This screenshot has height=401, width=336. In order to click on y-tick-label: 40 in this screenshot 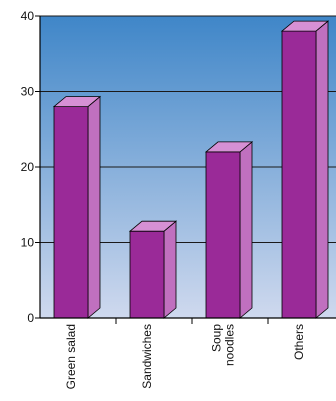, I will do `click(28, 16)`.